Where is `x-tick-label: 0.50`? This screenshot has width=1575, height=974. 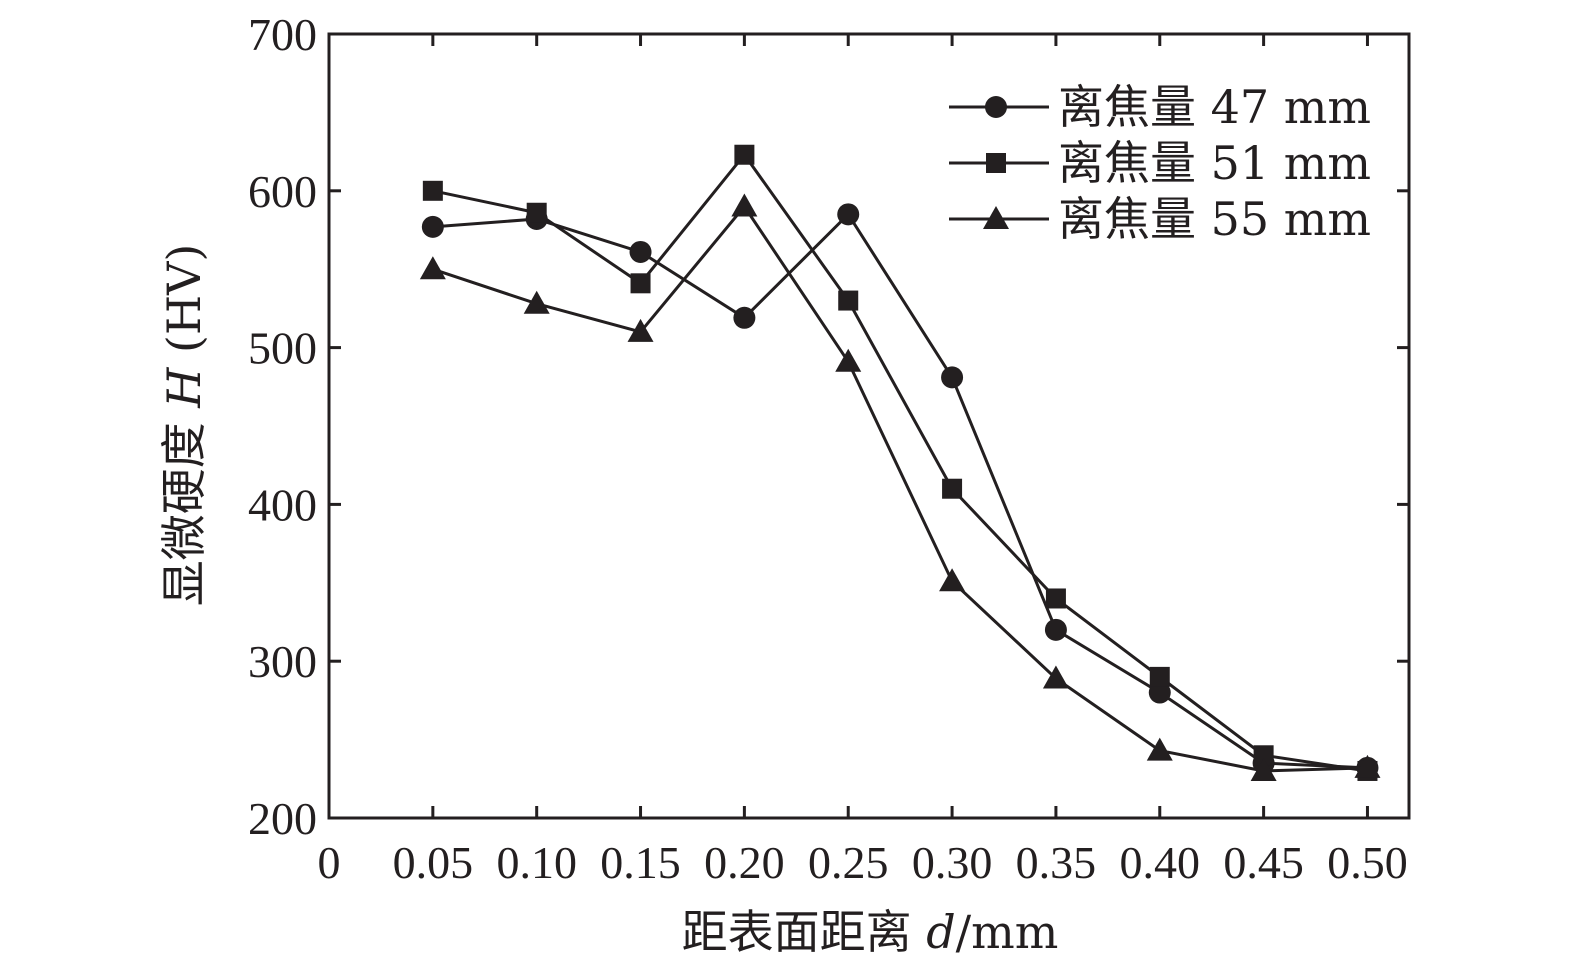 x-tick-label: 0.50 is located at coordinates (1367, 862).